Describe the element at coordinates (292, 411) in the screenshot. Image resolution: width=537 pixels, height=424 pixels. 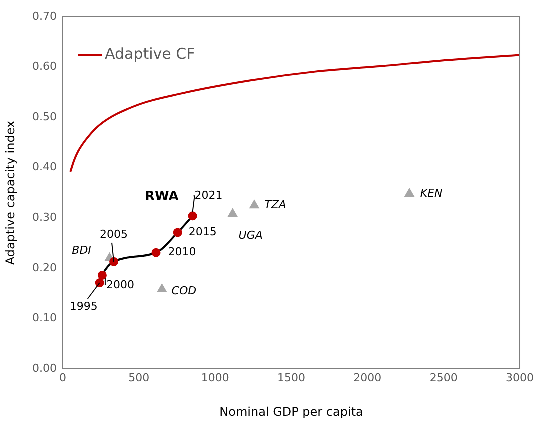
I see `x-axis-title: Nominal GDP per capita` at that location.